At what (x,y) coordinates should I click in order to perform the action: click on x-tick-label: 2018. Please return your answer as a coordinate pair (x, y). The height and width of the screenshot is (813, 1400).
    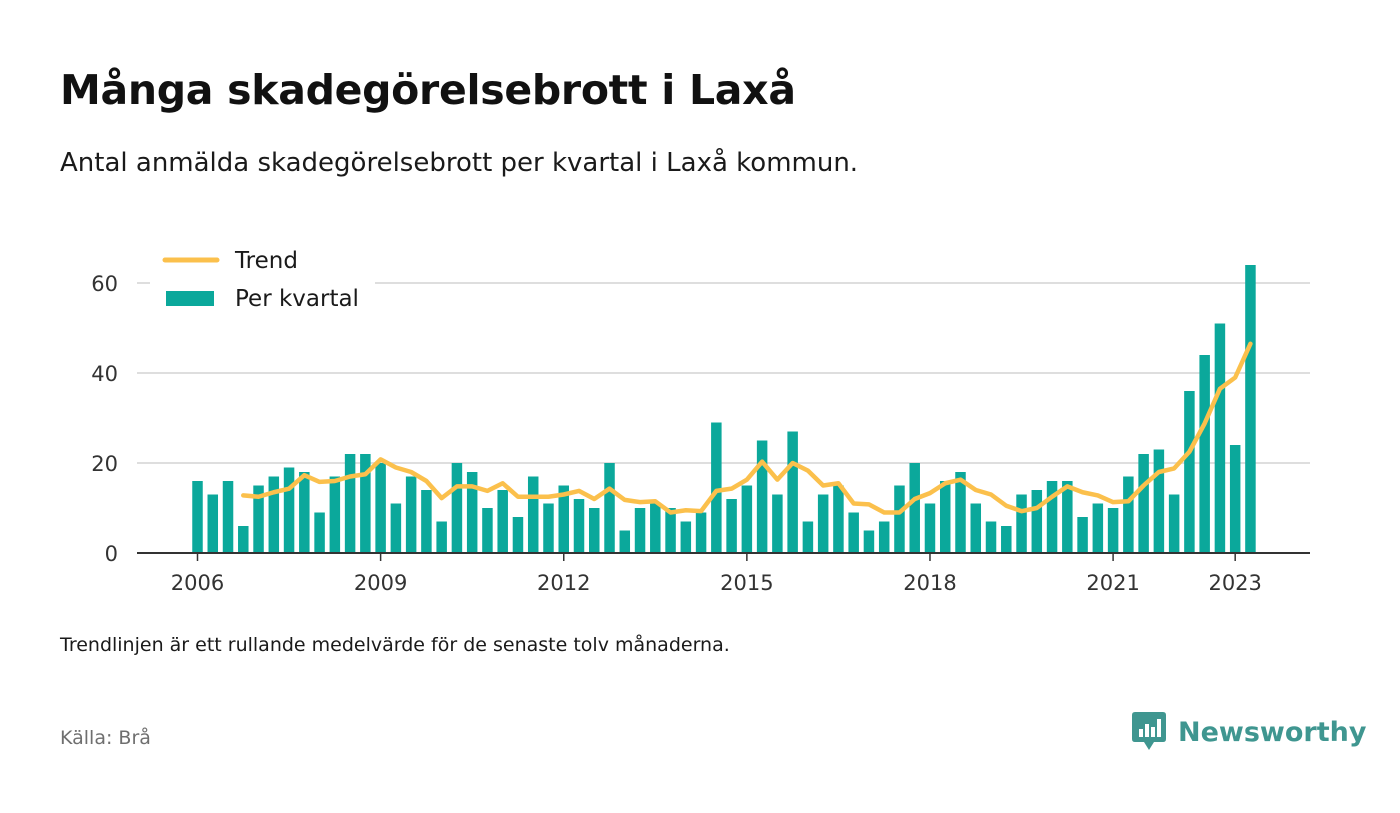
    Looking at the image, I should click on (929, 583).